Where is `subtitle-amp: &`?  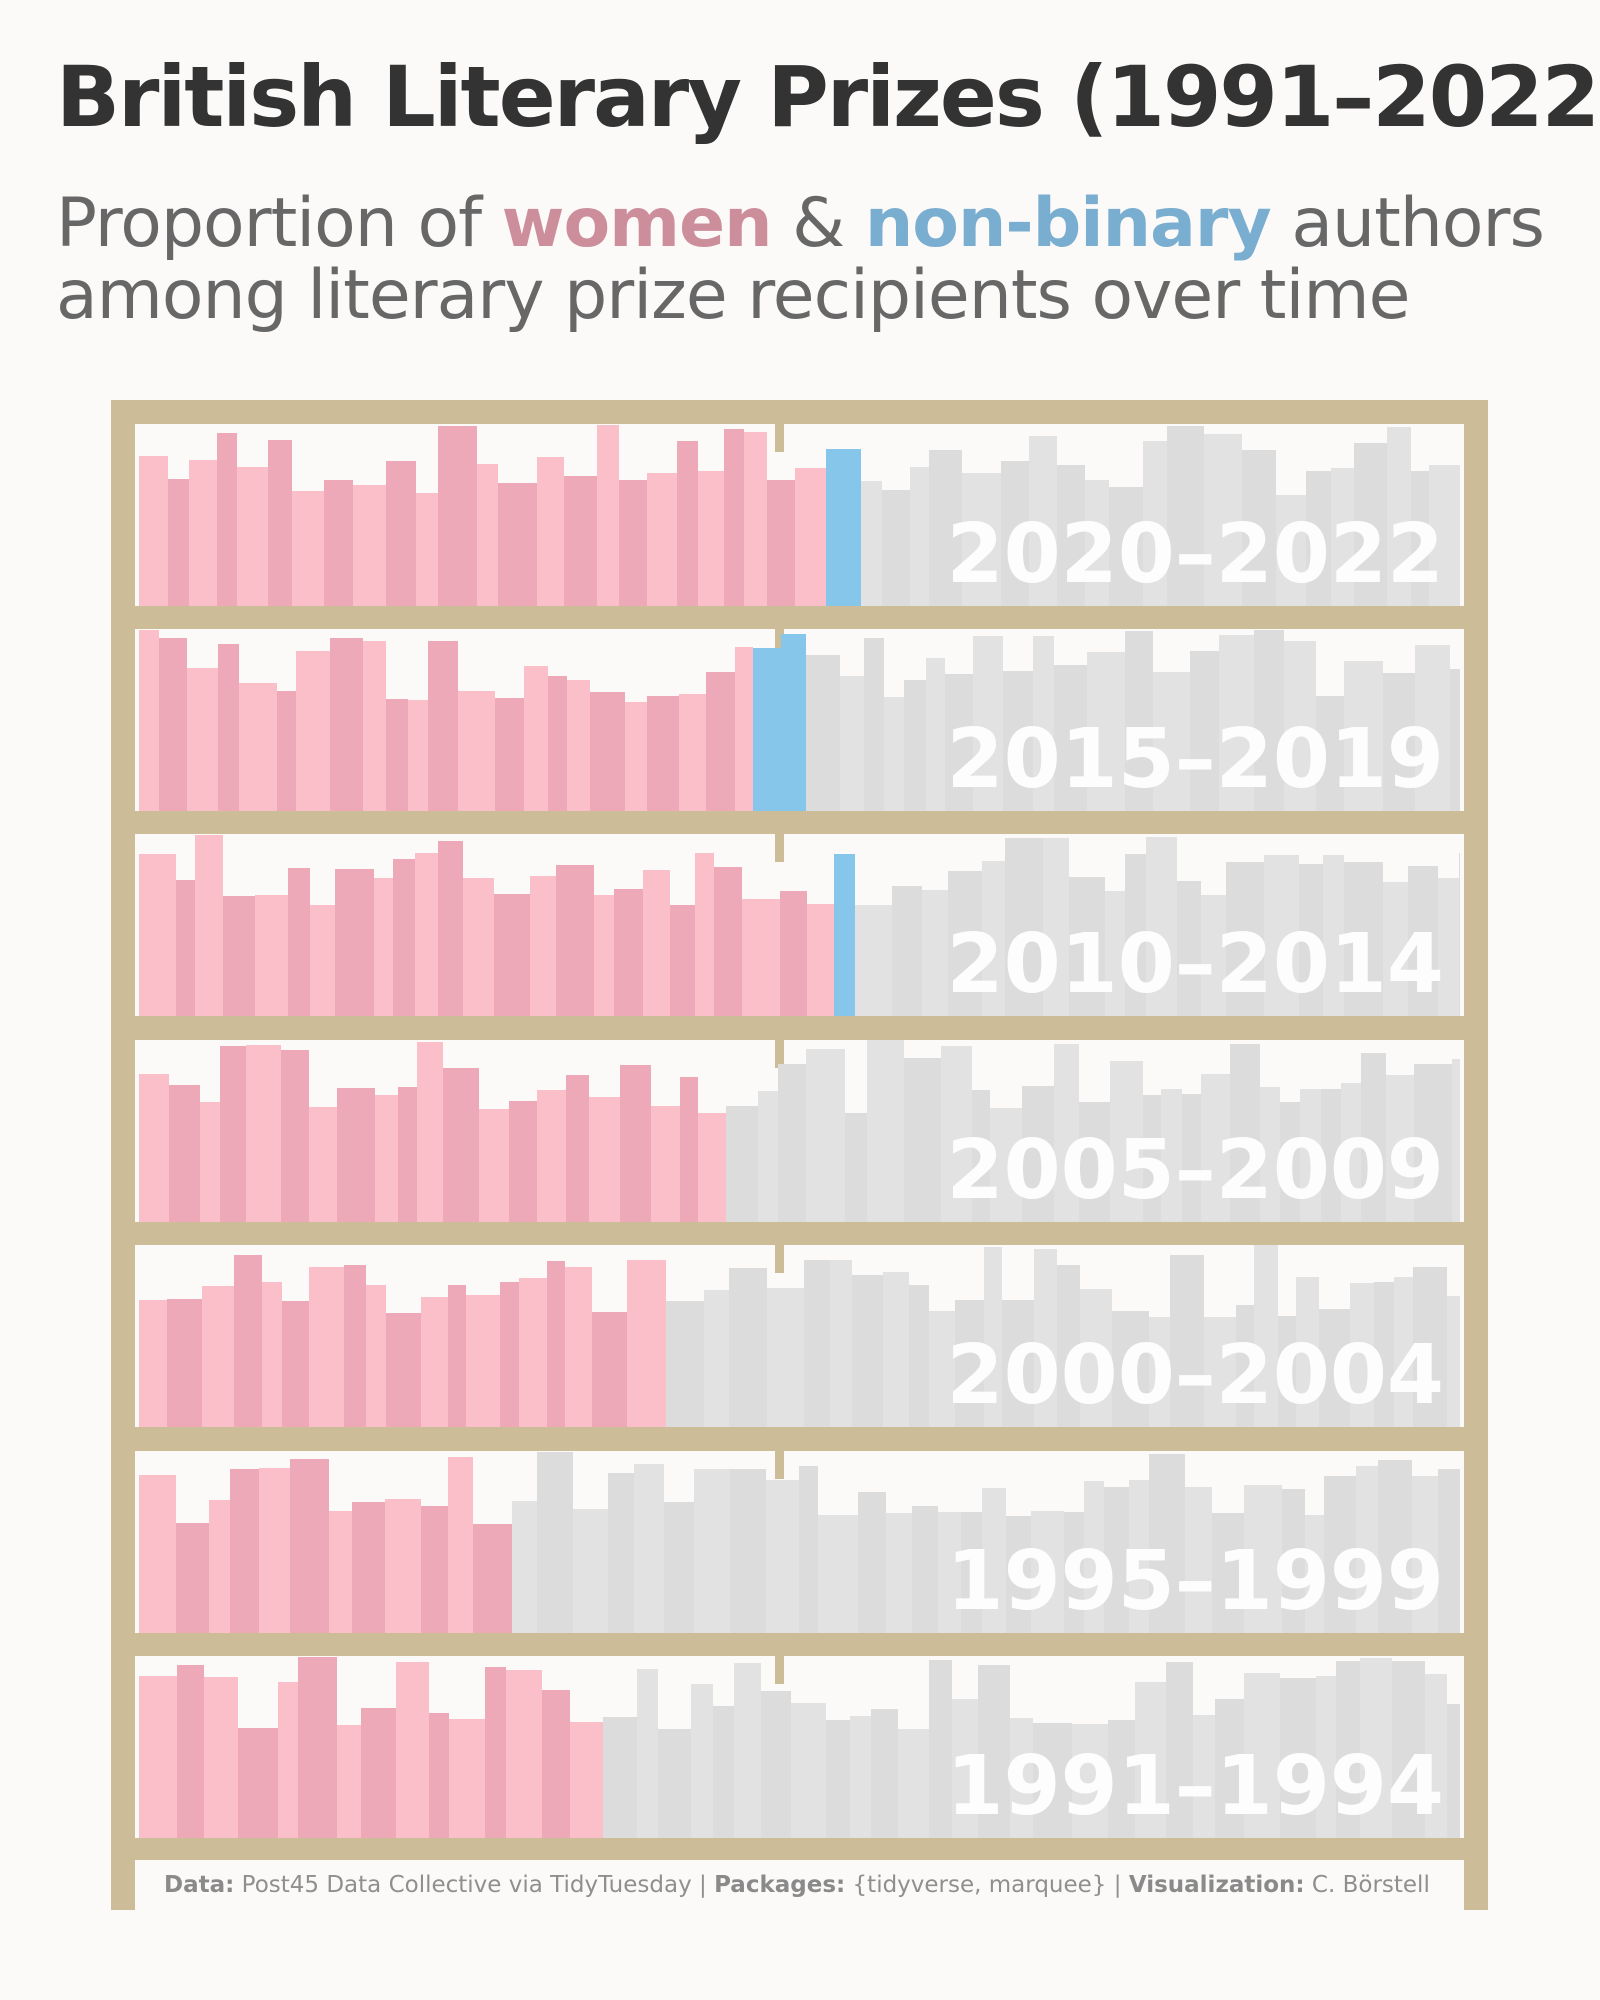
subtitle-amp: & is located at coordinates (818, 223).